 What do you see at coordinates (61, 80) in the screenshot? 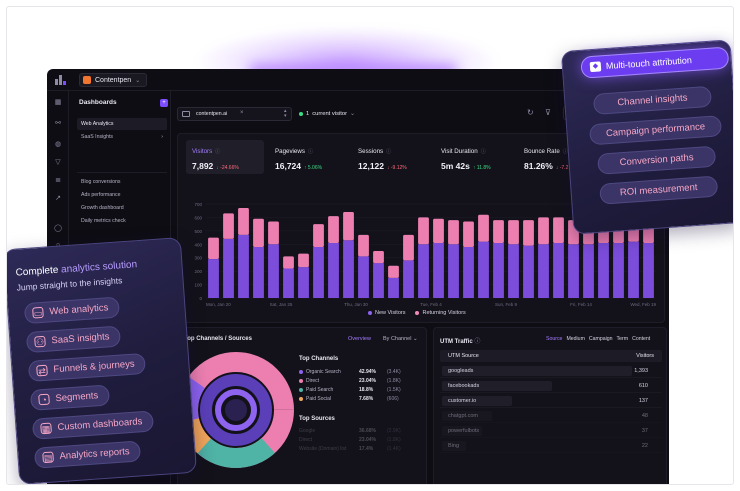
I see `app-logo-icon` at bounding box center [61, 80].